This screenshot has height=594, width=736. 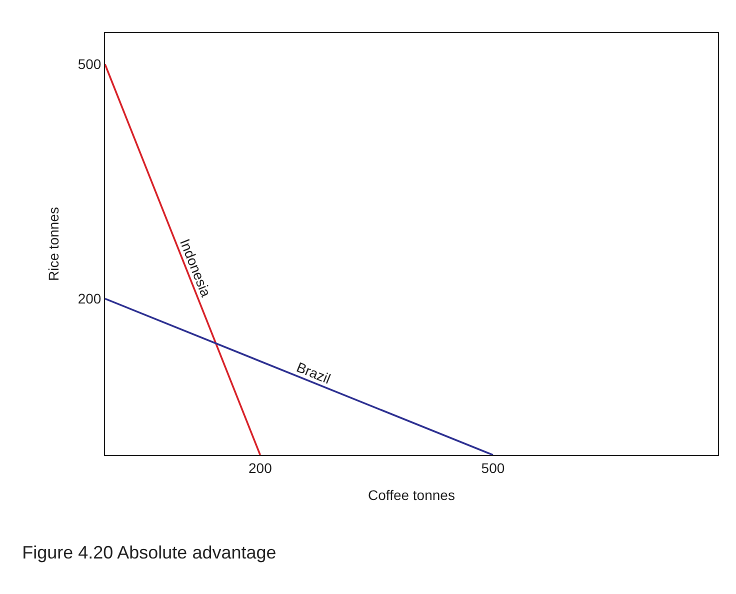 What do you see at coordinates (411, 495) in the screenshot?
I see `x-axis-title: Coffee tonnes` at bounding box center [411, 495].